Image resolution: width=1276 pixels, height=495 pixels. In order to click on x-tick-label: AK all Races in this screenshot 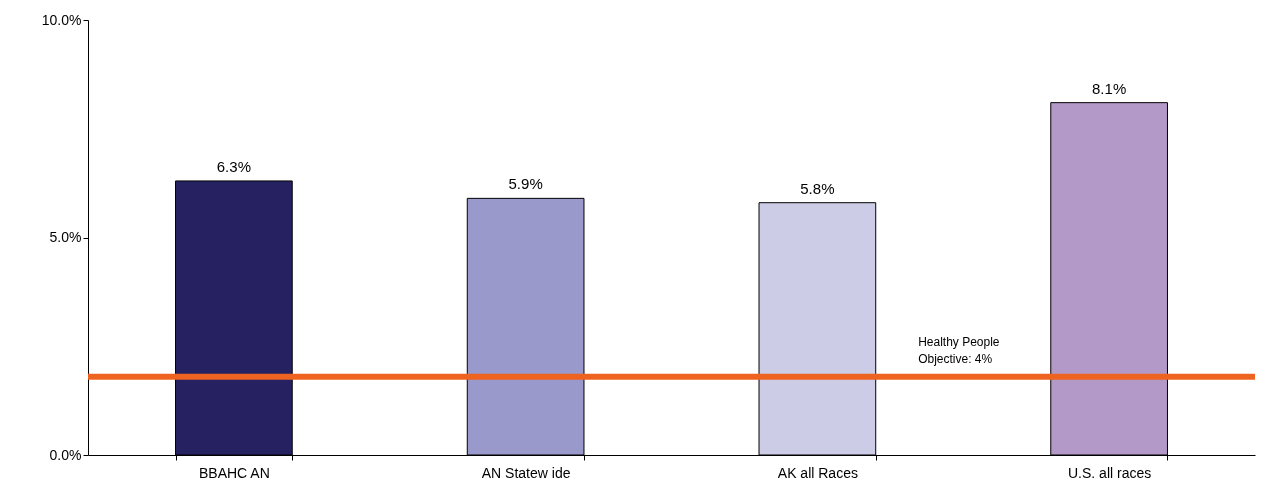, I will do `click(817, 472)`.